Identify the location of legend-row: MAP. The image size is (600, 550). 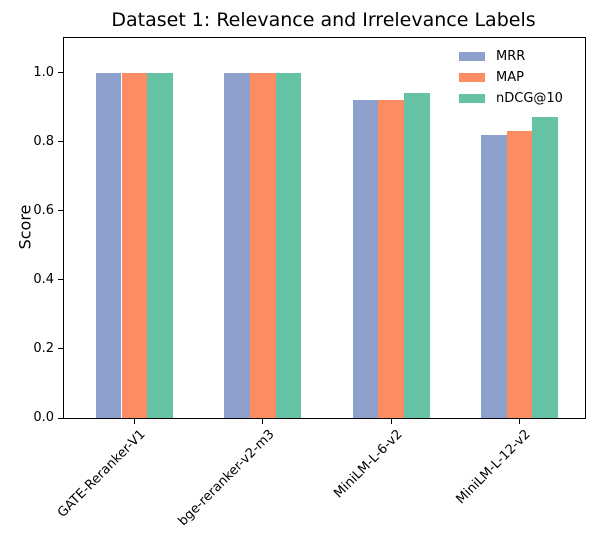
(511, 77).